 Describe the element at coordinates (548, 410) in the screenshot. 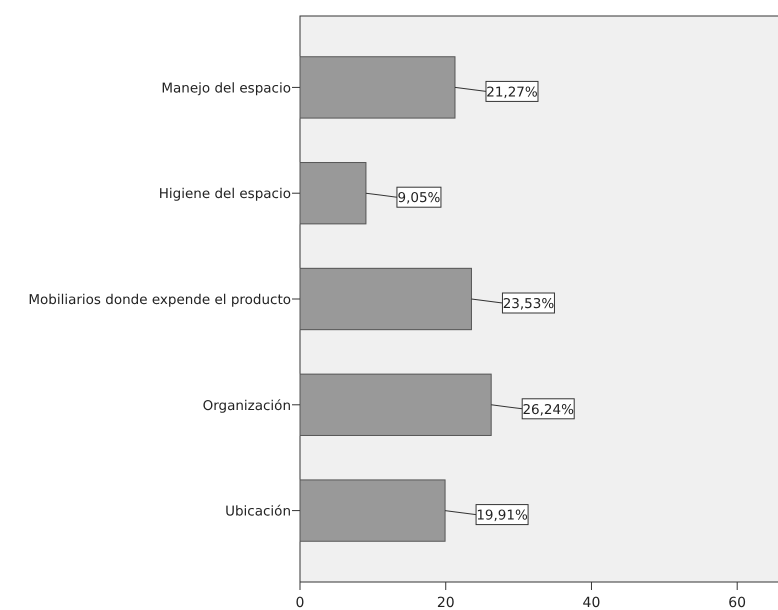

I see `data-label: 26,24%` at that location.